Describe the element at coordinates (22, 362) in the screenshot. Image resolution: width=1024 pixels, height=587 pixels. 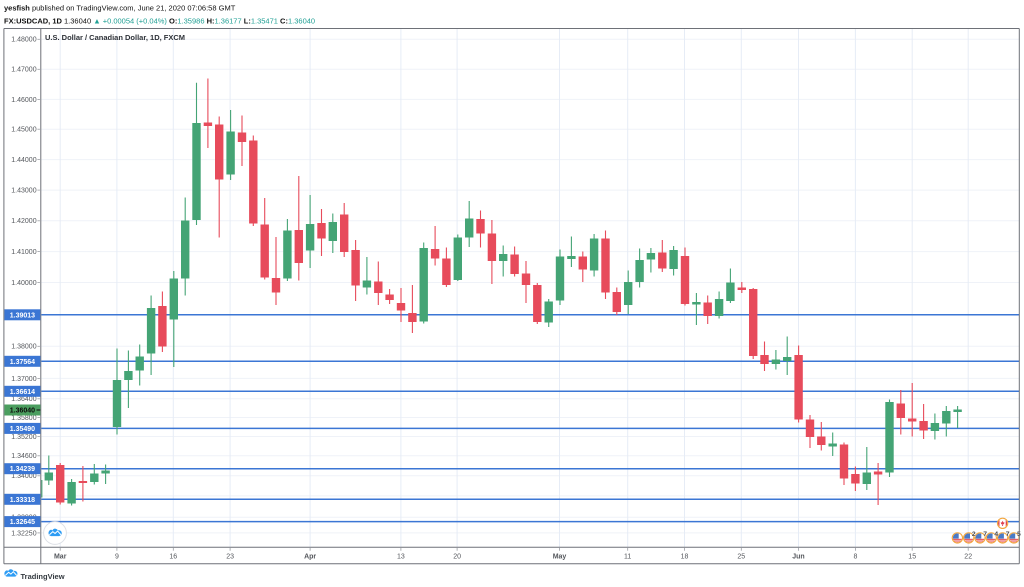
I see `svg-text: 1.37564` at that location.